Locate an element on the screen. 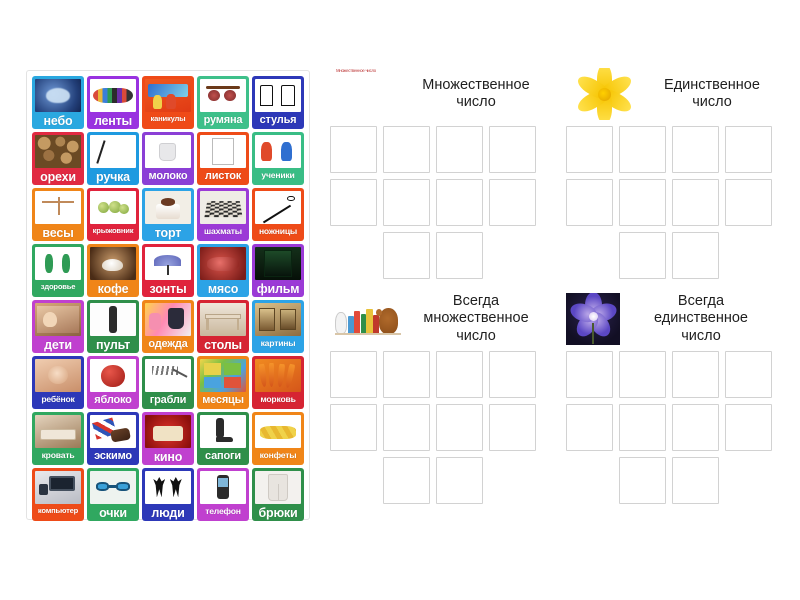 The image size is (800, 600). word-tile: пульт is located at coordinates (113, 326).